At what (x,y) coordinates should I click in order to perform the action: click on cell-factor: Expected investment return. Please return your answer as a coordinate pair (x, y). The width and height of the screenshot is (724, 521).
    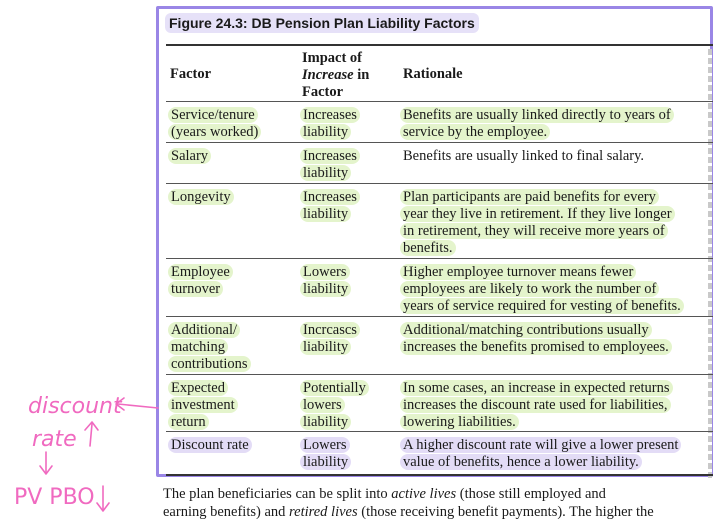
    Looking at the image, I should click on (203, 405).